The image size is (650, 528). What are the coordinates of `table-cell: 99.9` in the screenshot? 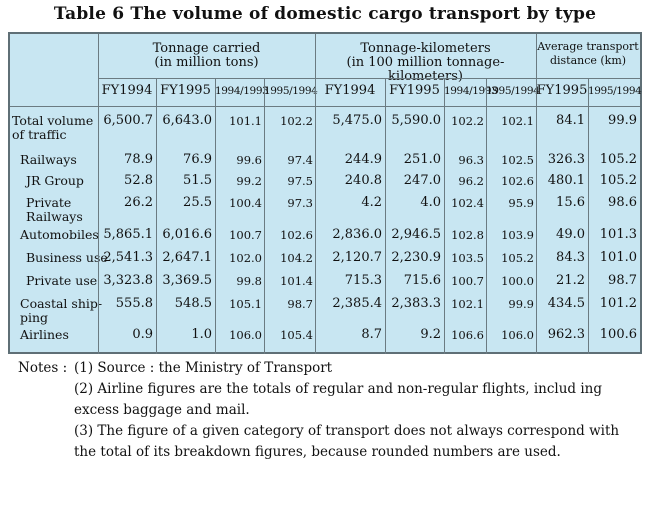 It's located at (521, 304).